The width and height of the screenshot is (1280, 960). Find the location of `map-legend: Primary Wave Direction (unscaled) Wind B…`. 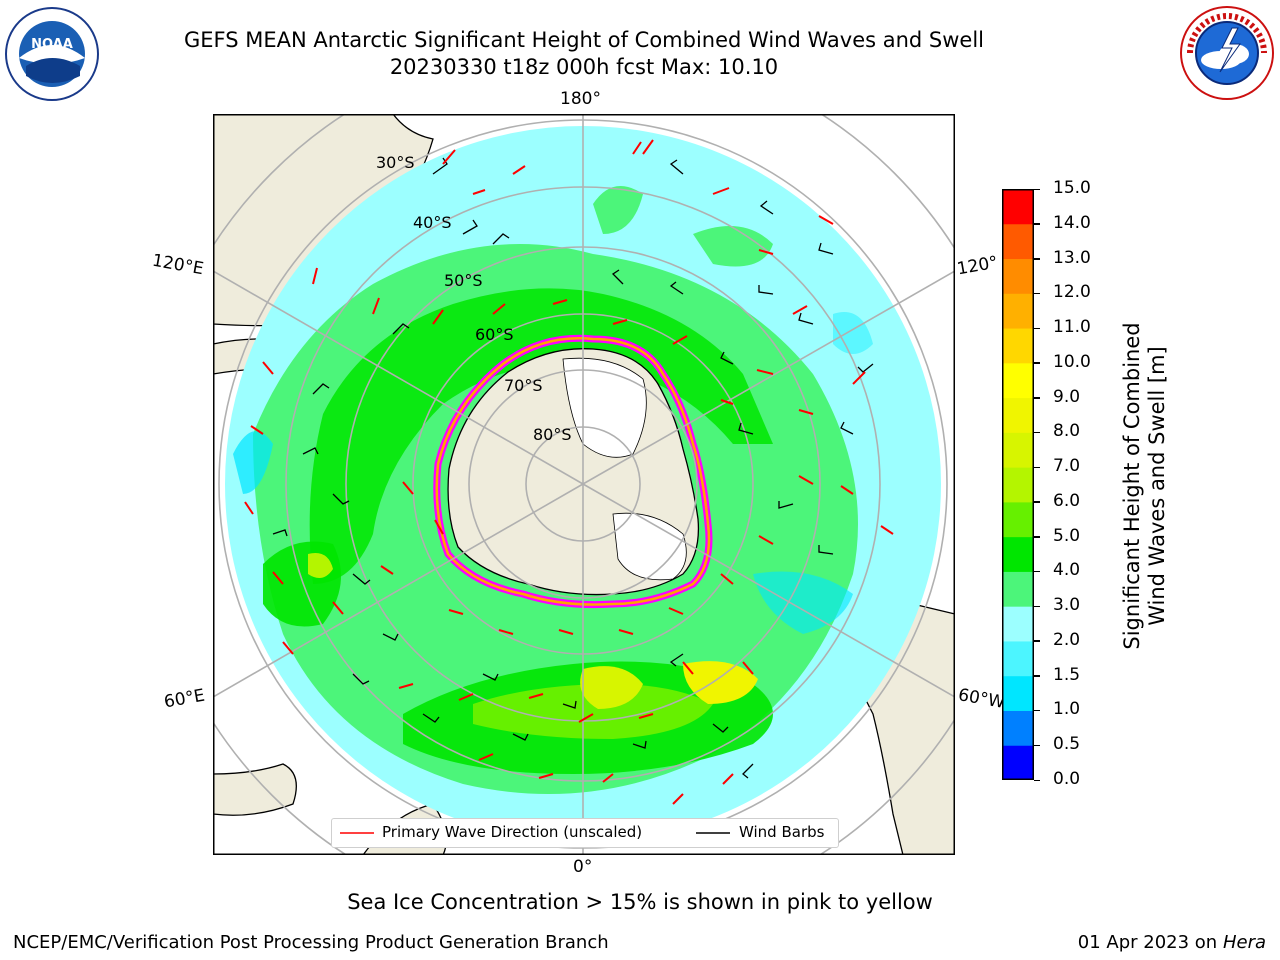

map-legend: Primary Wave Direction (unscaled) Wind B… is located at coordinates (585, 833).